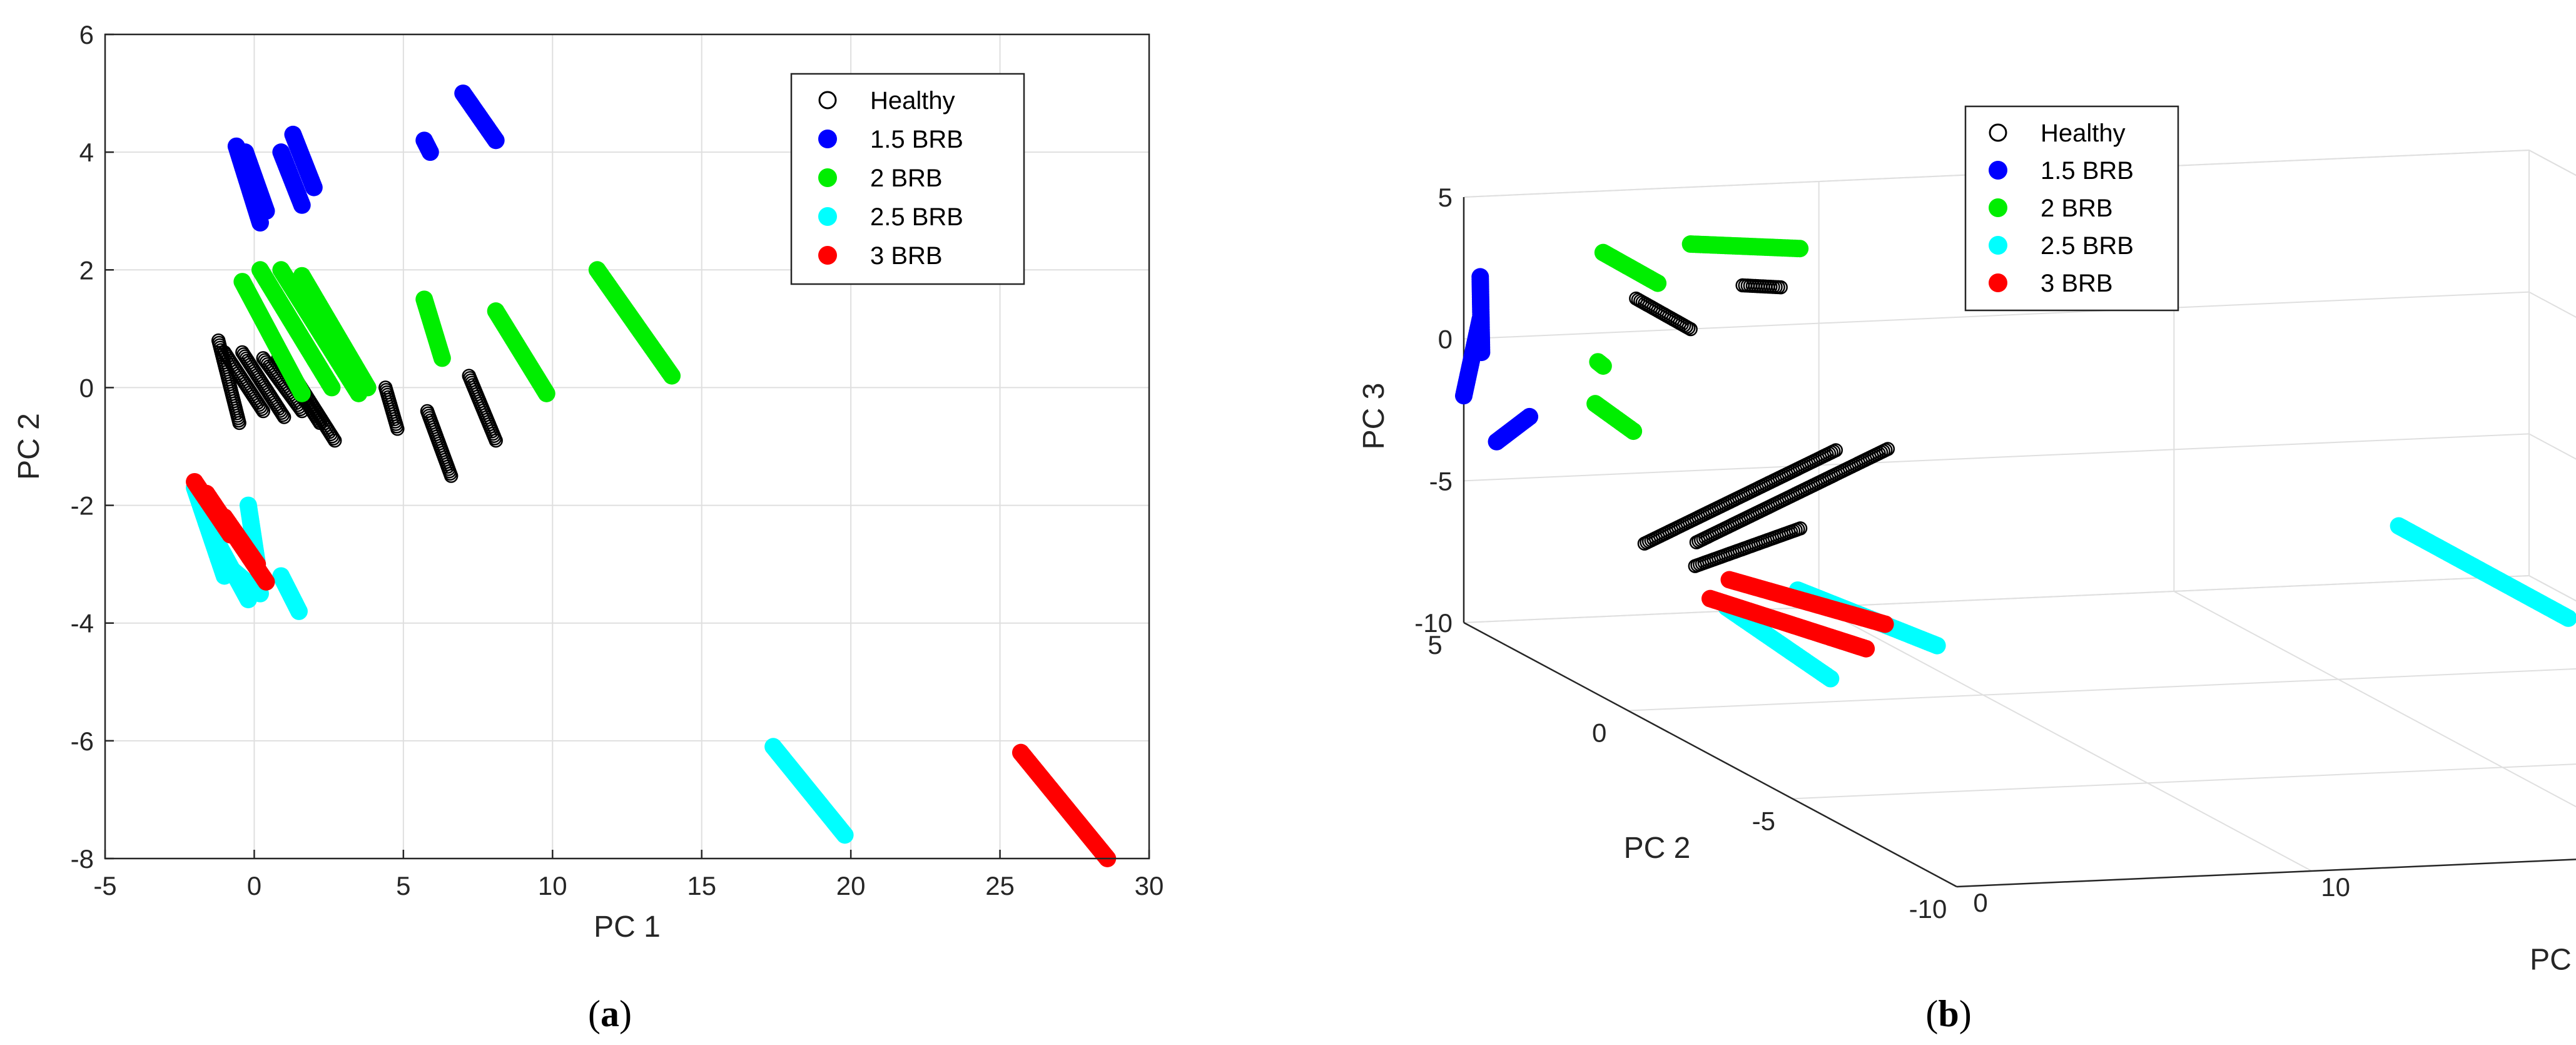  I want to click on x-tick-label: 25, so click(1000, 885).